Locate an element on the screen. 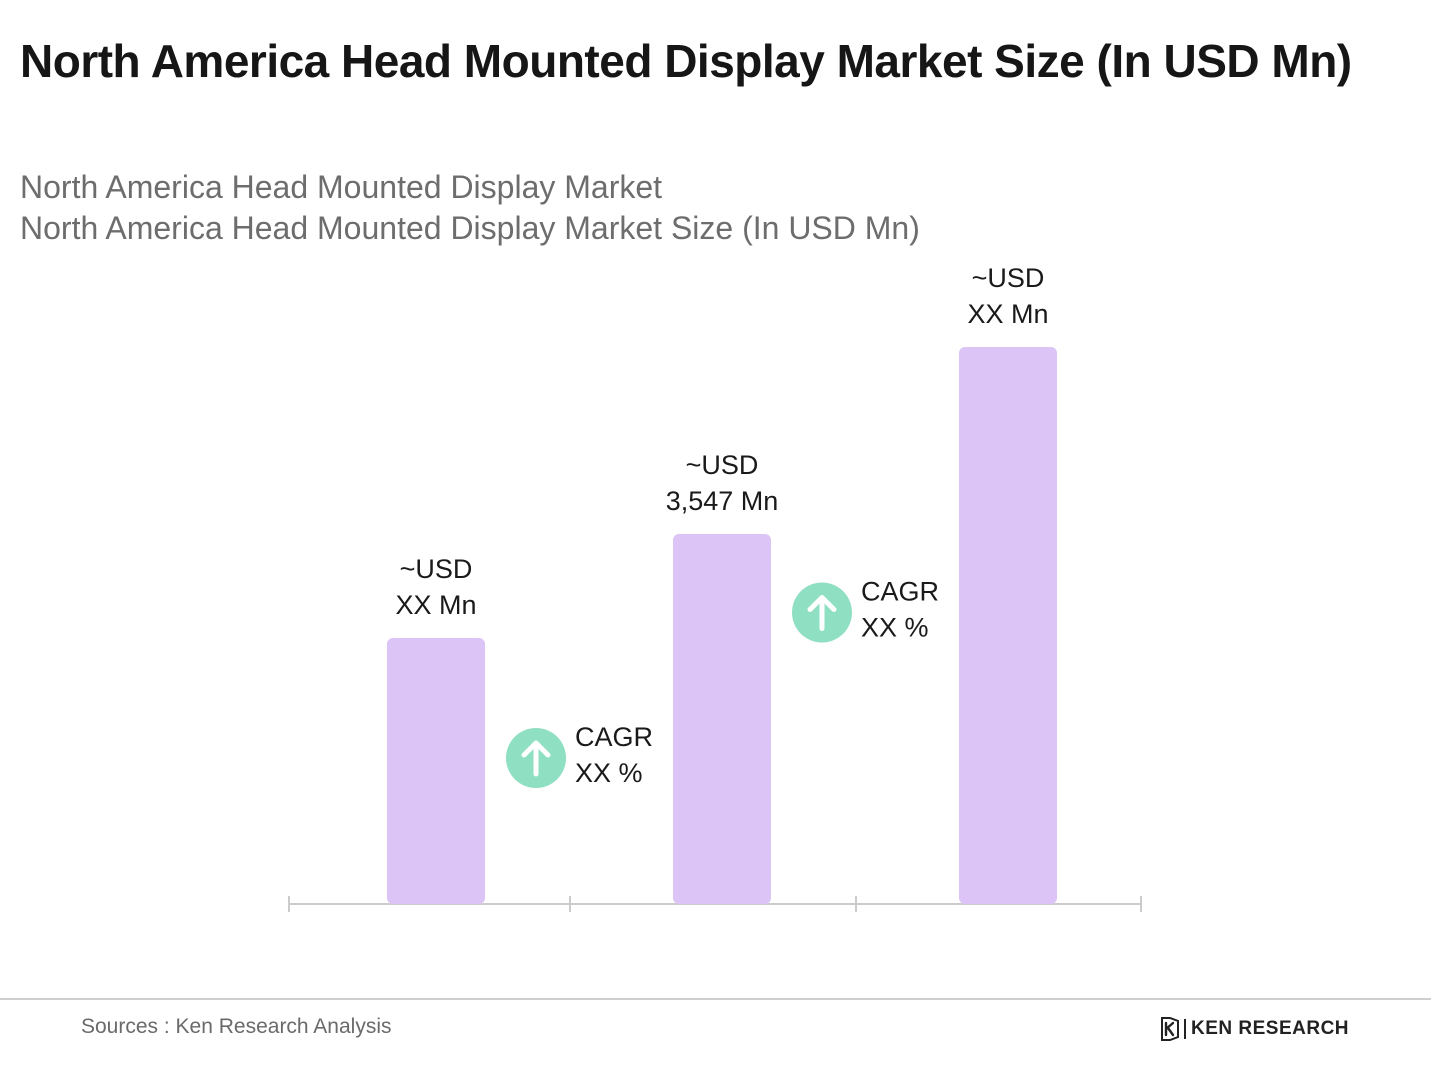  source-note: Sources : Ken Research Analysis is located at coordinates (236, 1026).